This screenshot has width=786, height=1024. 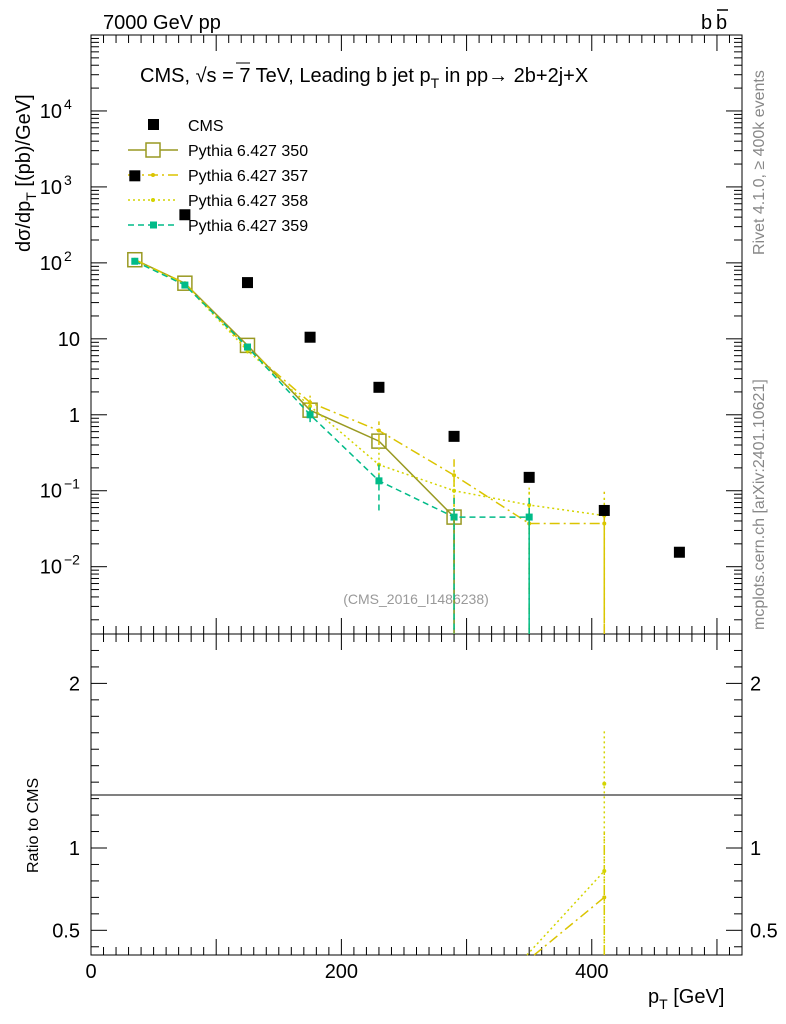 What do you see at coordinates (755, 849) in the screenshot?
I see `ratio-tick-label-right: 1` at bounding box center [755, 849].